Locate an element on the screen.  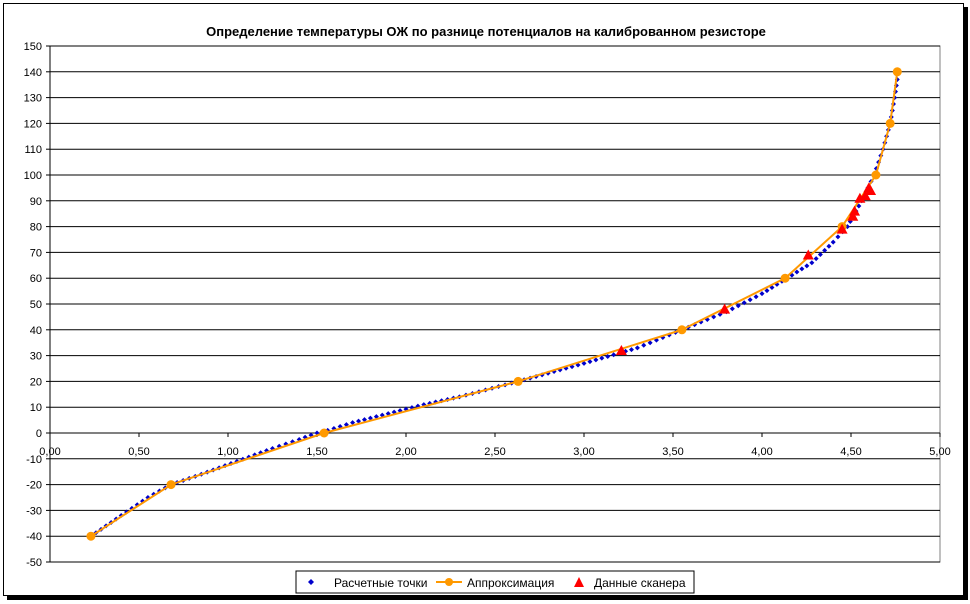
x-tick-label: 0,00 is located at coordinates (49, 452).